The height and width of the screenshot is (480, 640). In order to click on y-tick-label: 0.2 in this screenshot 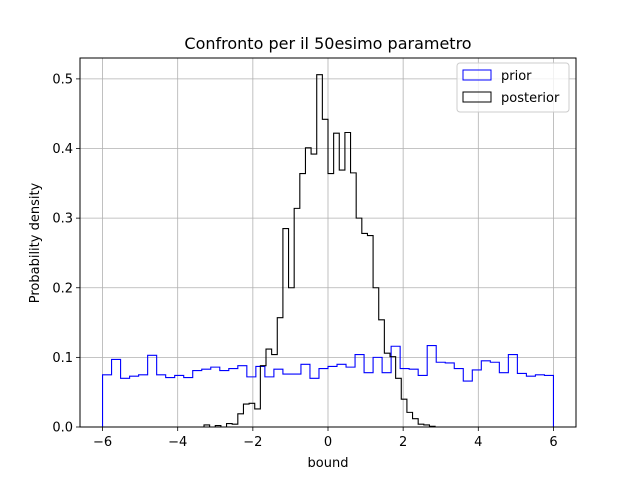, I will do `click(62, 288)`.